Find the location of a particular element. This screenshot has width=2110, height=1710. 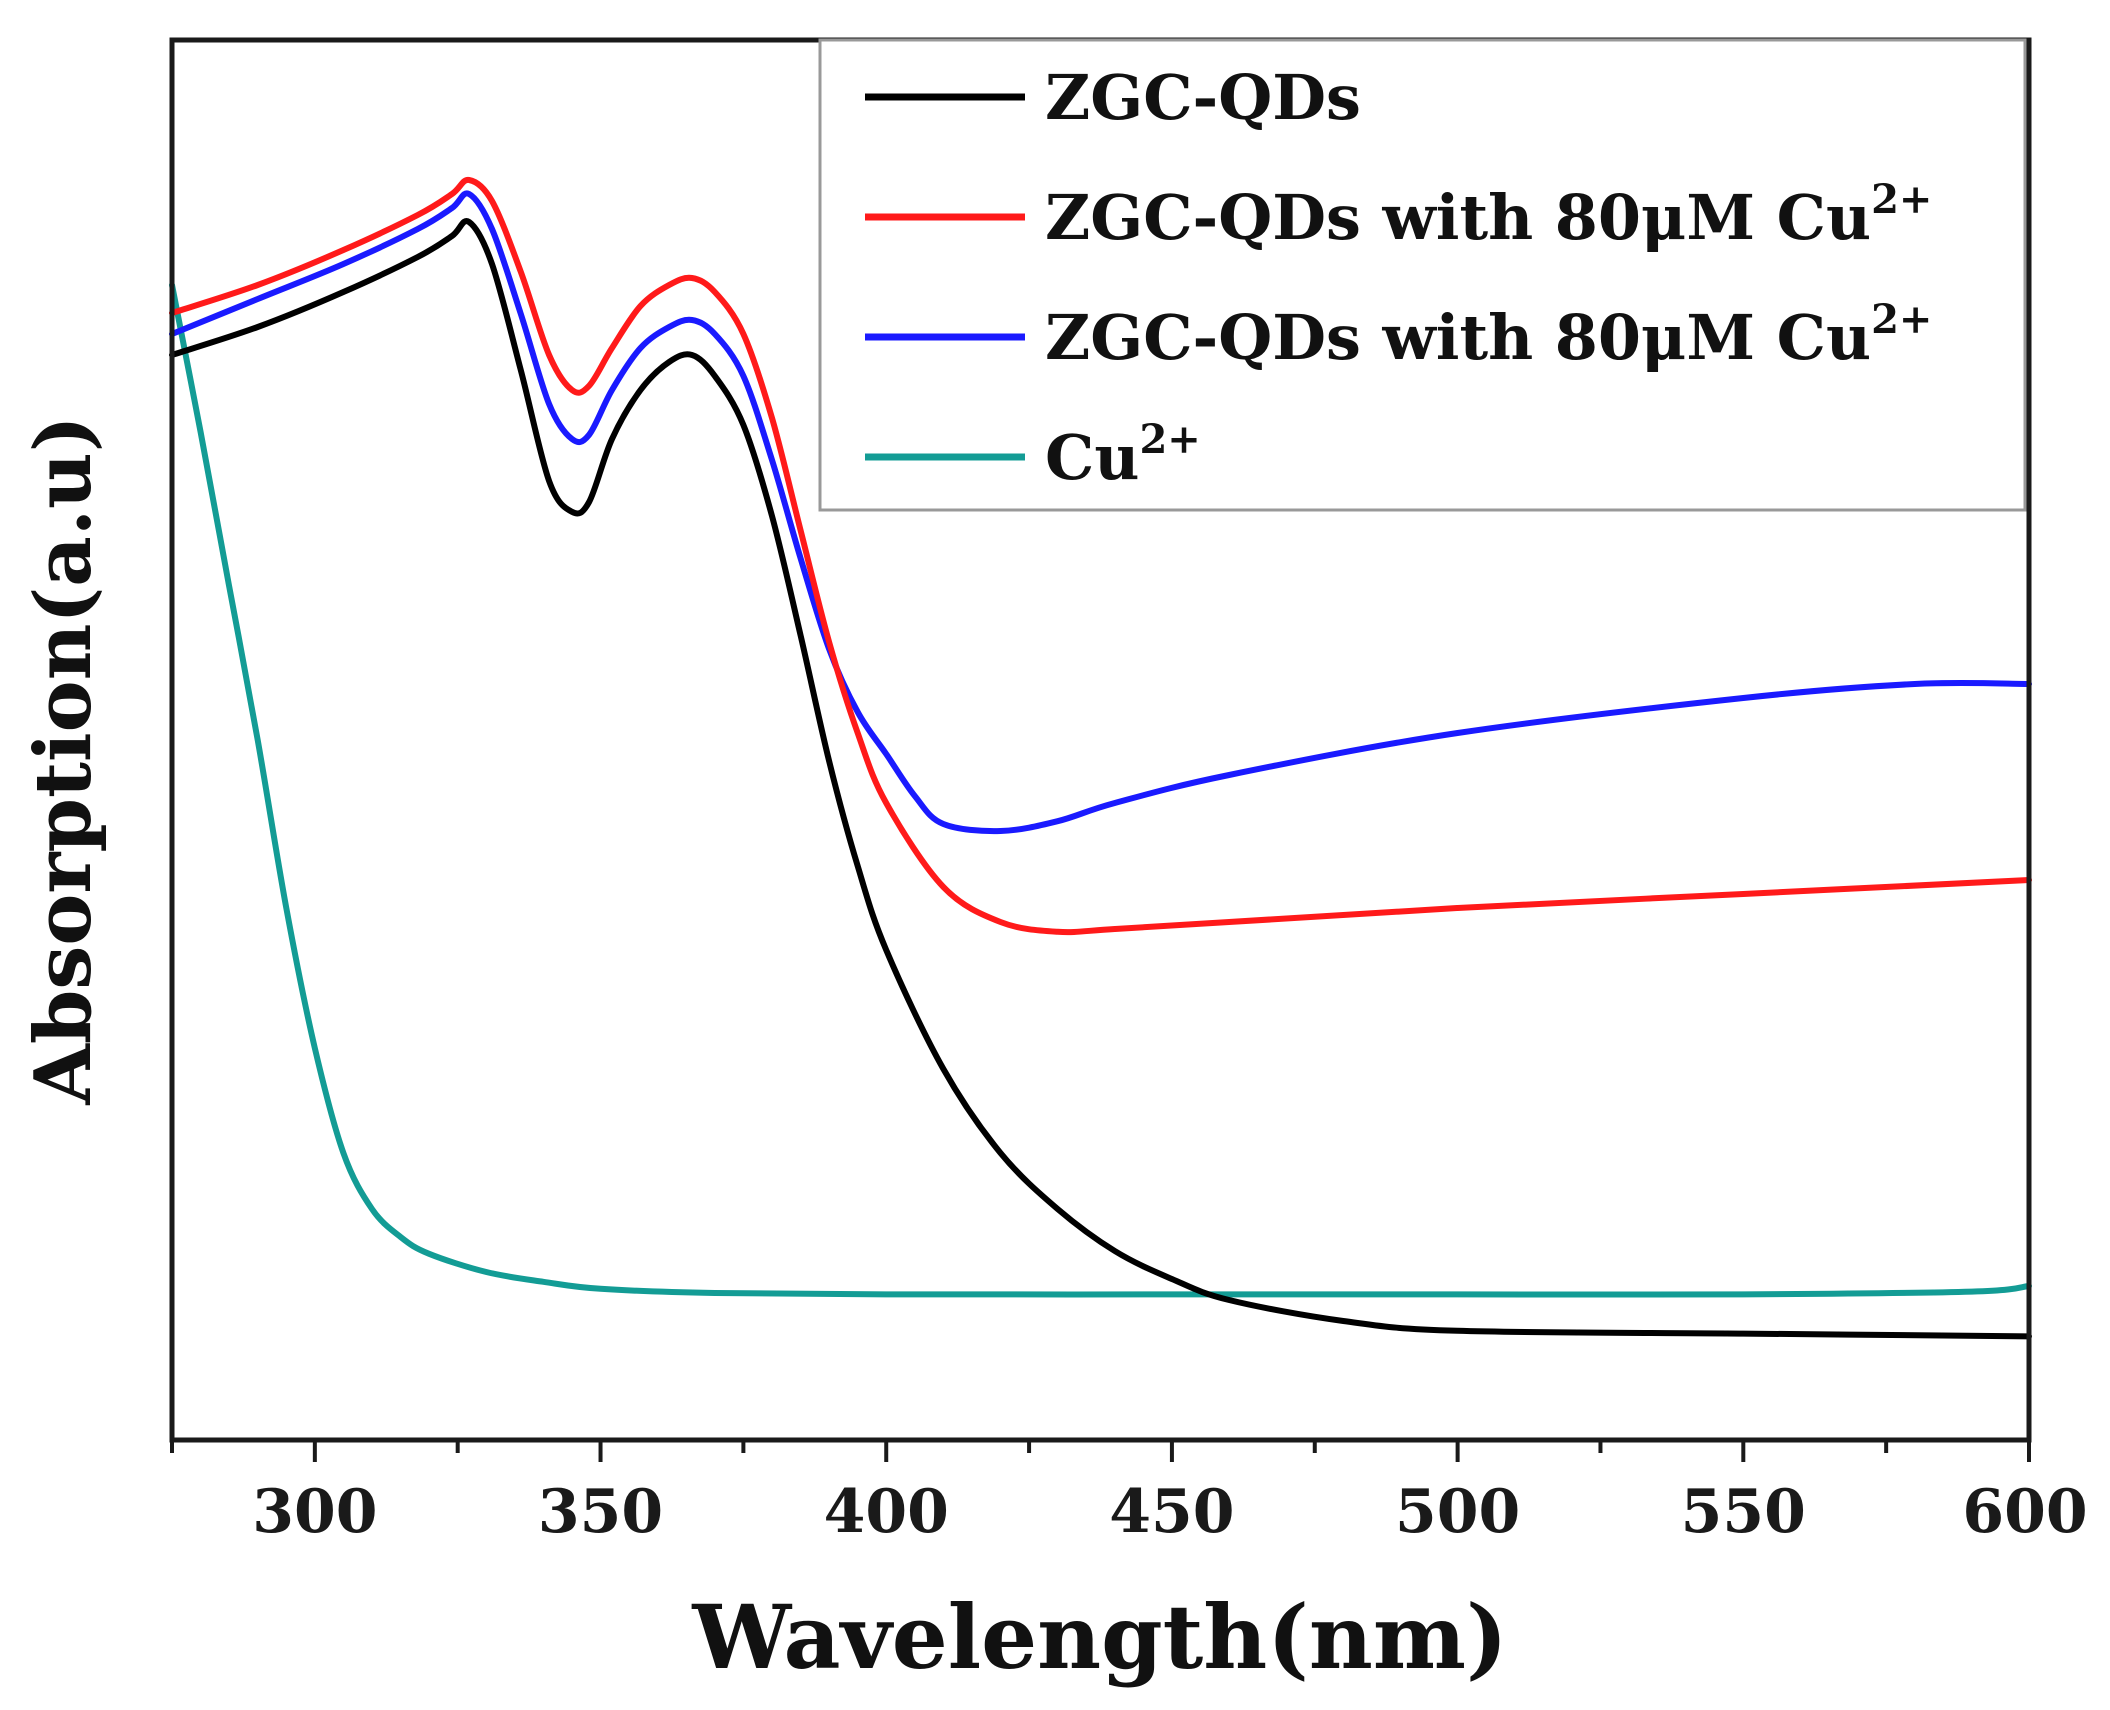

x-axis-ticks is located at coordinates (1100, 1451).